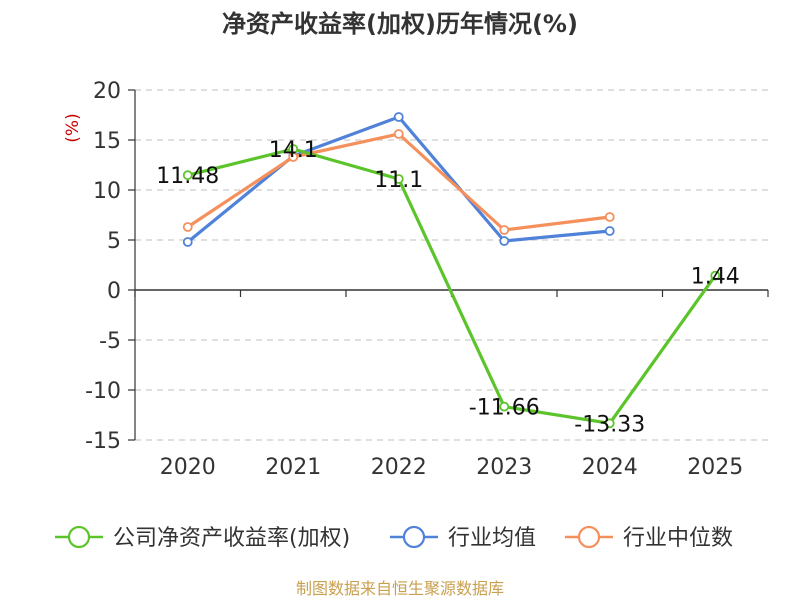 This screenshot has height=600, width=800. I want to click on legend: 公司净资产收益率(加权) 行业均值 行业中位数, so click(394, 538).